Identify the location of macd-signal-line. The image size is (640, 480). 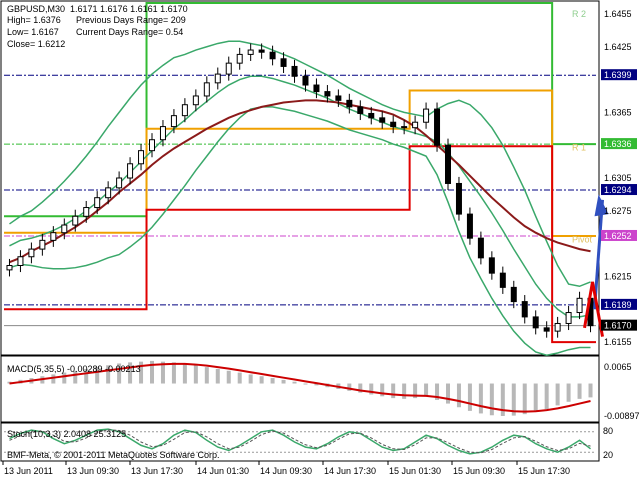
(300, 387).